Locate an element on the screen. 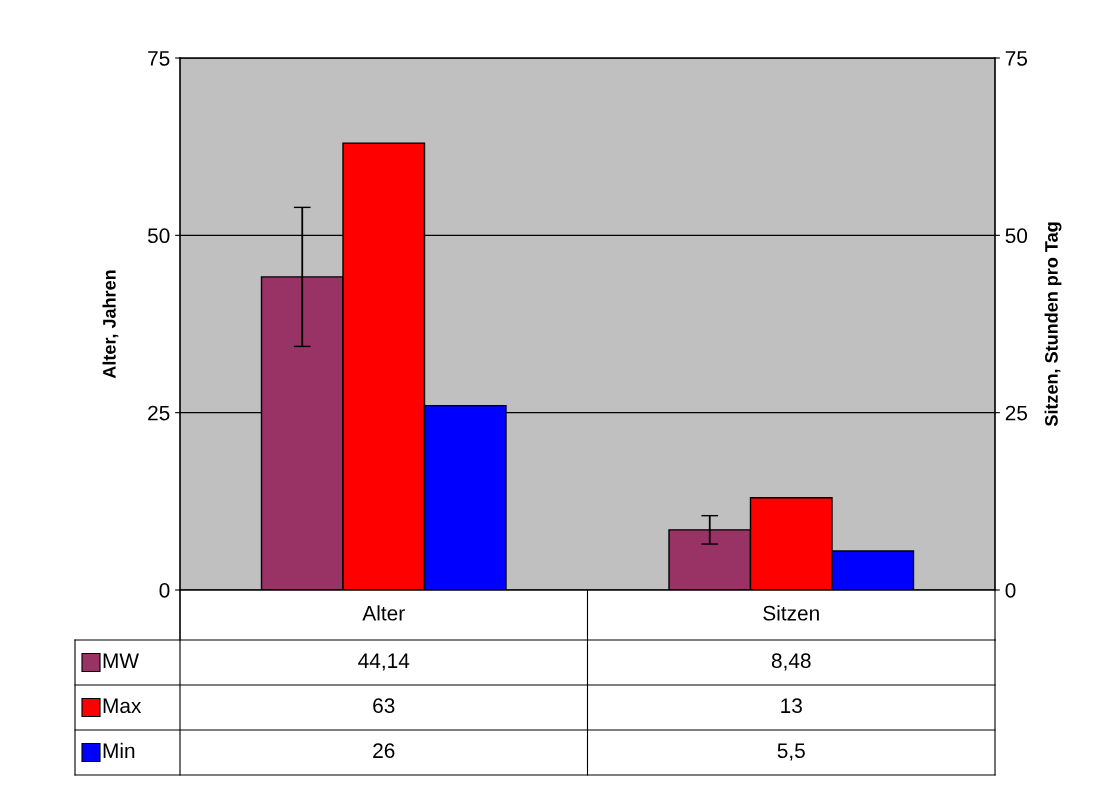  y2-axis-title: Sitzen, Stunden pro Tag is located at coordinates (1053, 324).